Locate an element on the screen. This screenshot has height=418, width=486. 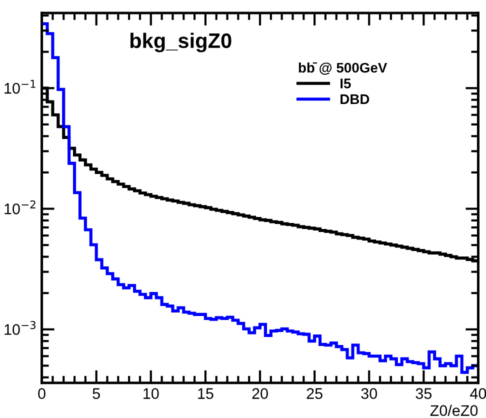
x-axis-title: Z0/eZ0 is located at coordinates (454, 410).